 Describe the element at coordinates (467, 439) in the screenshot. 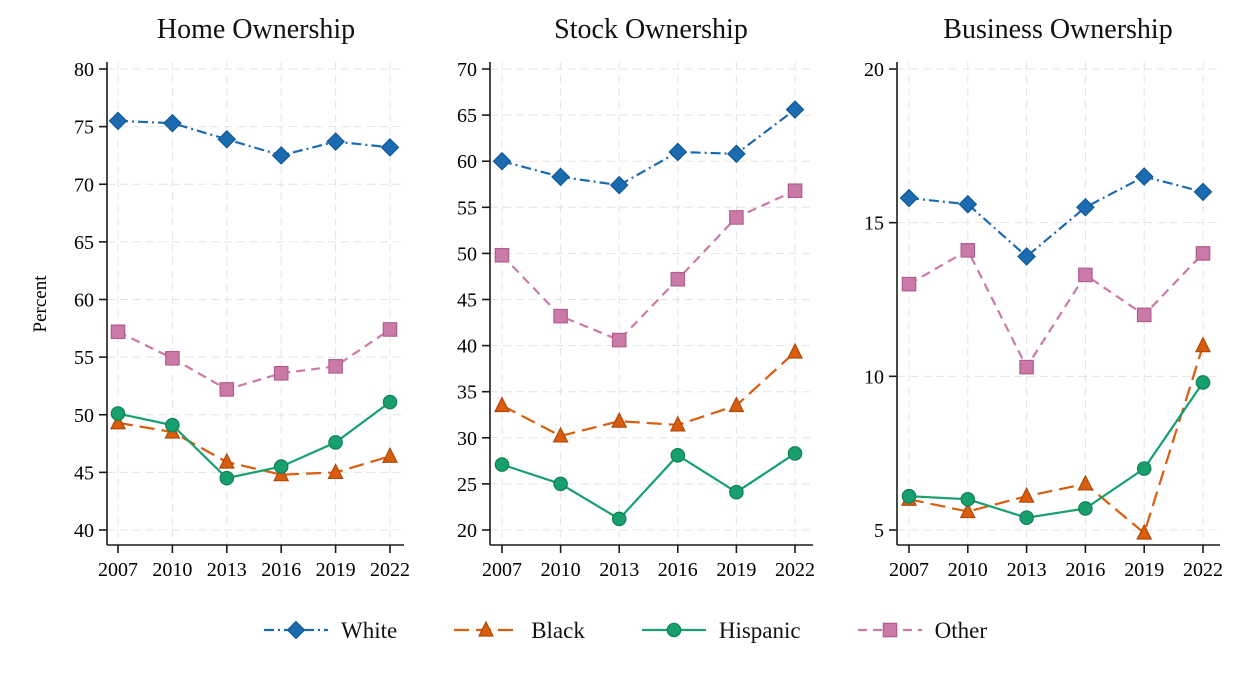

I see `svg-text: 30` at that location.